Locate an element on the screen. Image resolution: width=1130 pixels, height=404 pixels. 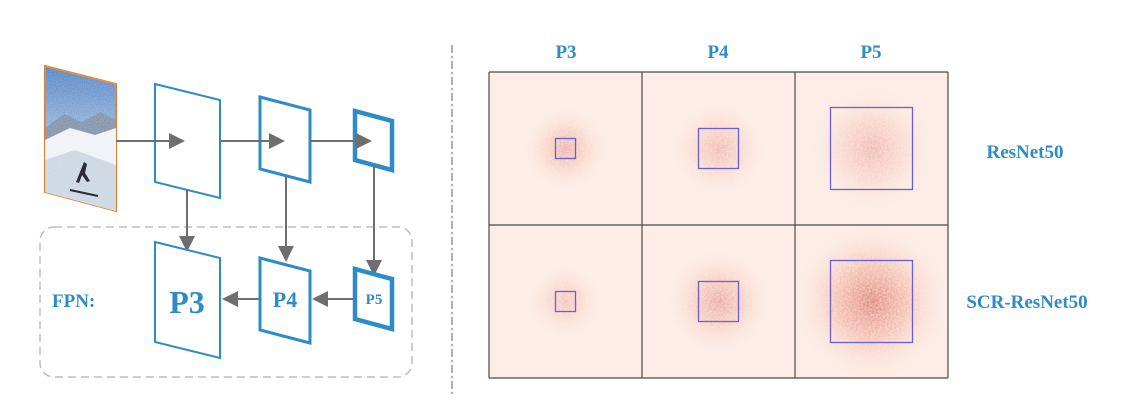
fpn-map-p4 is located at coordinates (285, 300).